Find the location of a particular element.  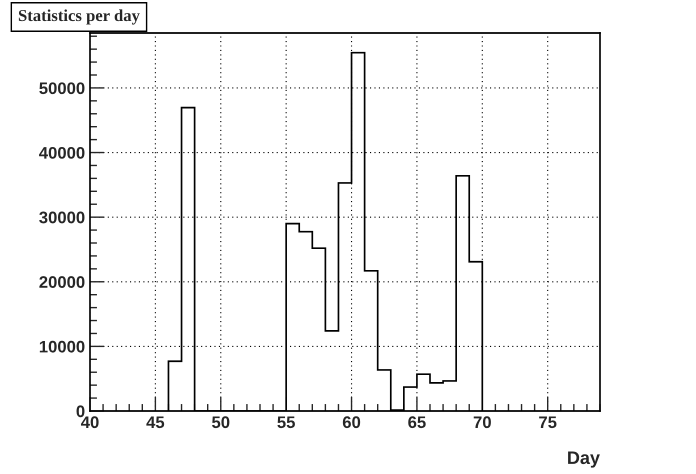

x-tick-label: 55 is located at coordinates (286, 422).